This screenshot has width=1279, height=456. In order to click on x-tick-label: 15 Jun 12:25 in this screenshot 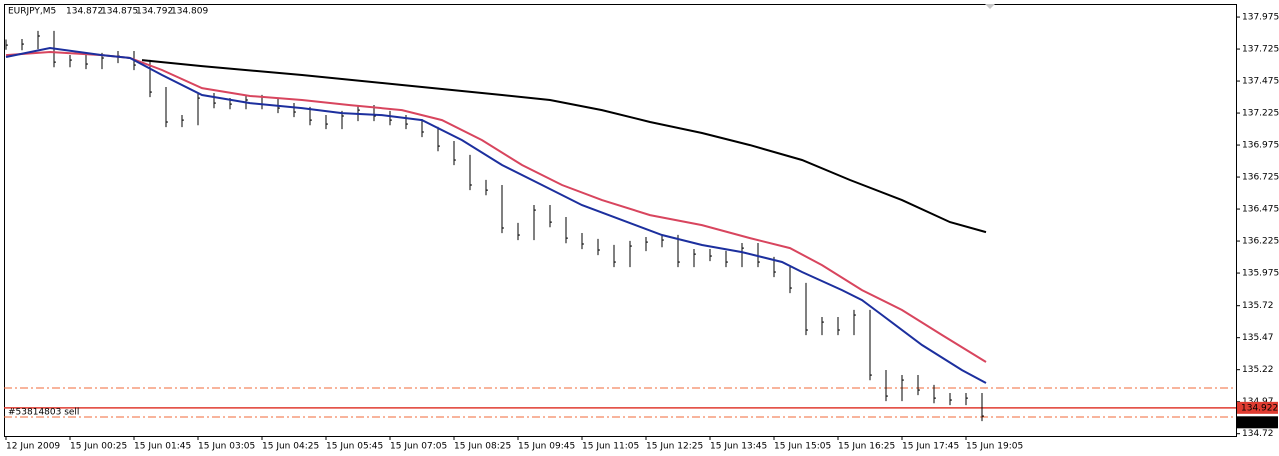, I will do `click(674, 447)`.